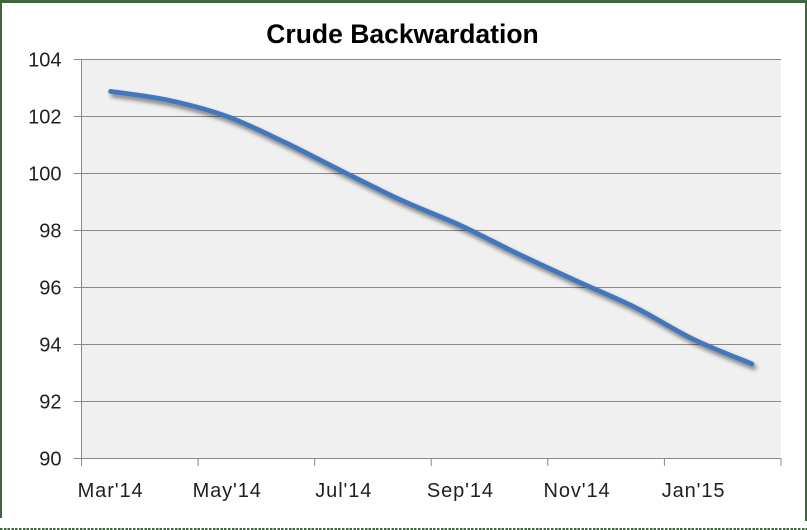 The image size is (807, 530). I want to click on svg-text: 102, so click(44, 118).